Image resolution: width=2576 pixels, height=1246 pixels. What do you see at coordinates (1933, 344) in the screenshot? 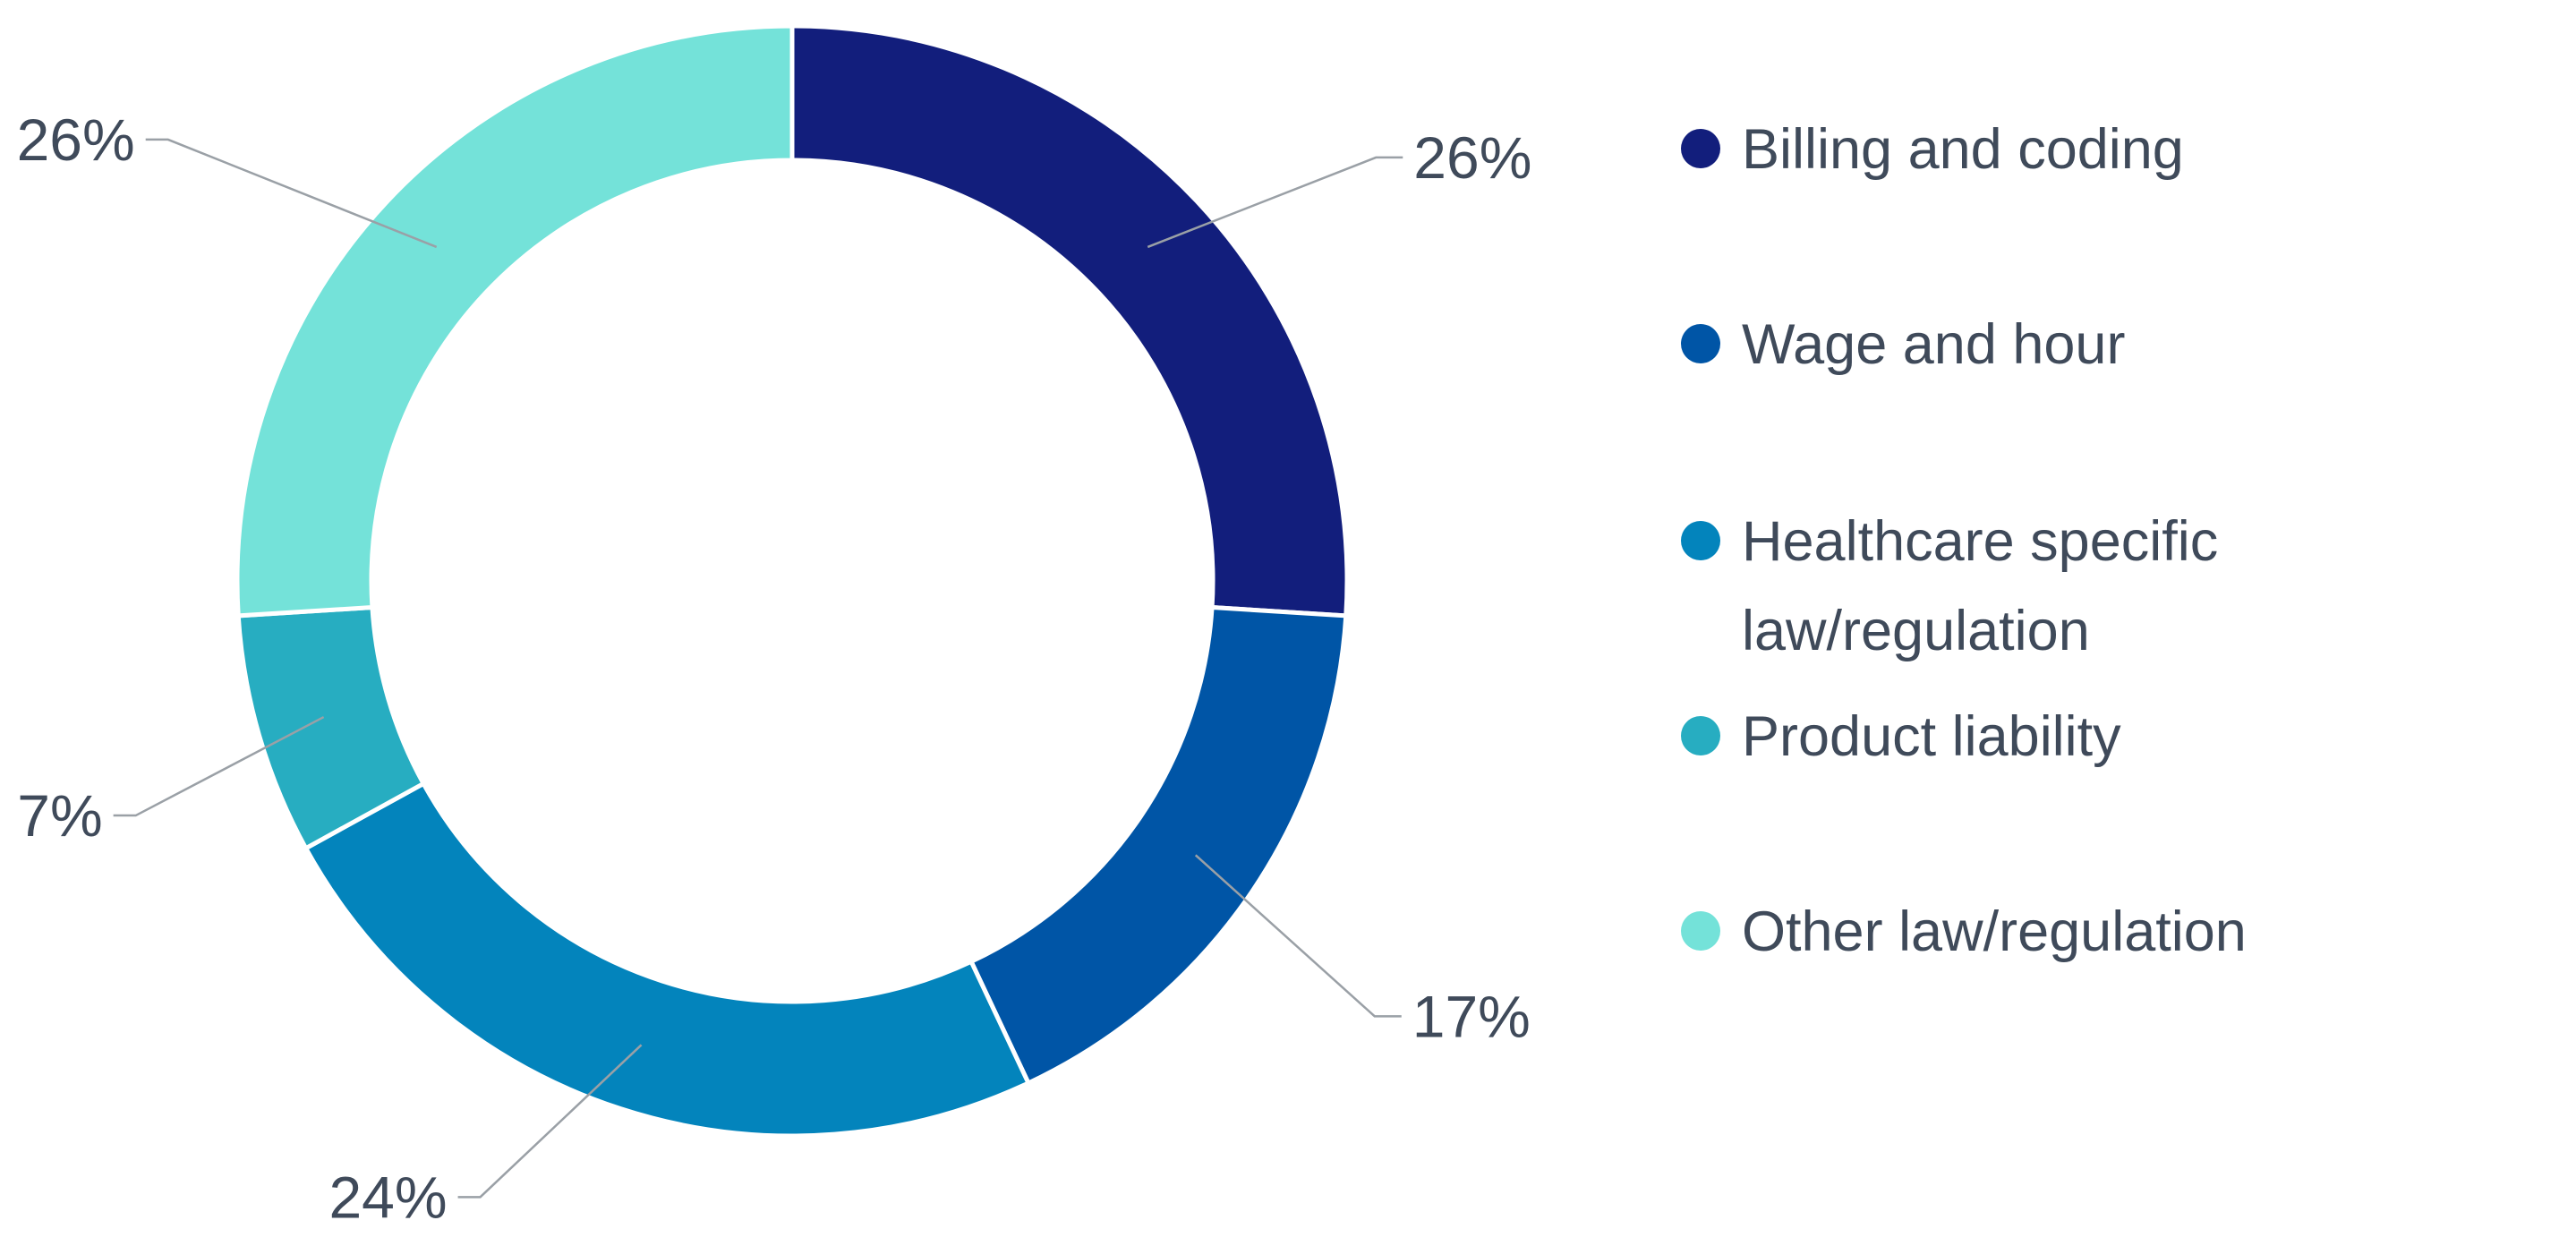
I see `legend-label: Wage and hour` at bounding box center [1933, 344].